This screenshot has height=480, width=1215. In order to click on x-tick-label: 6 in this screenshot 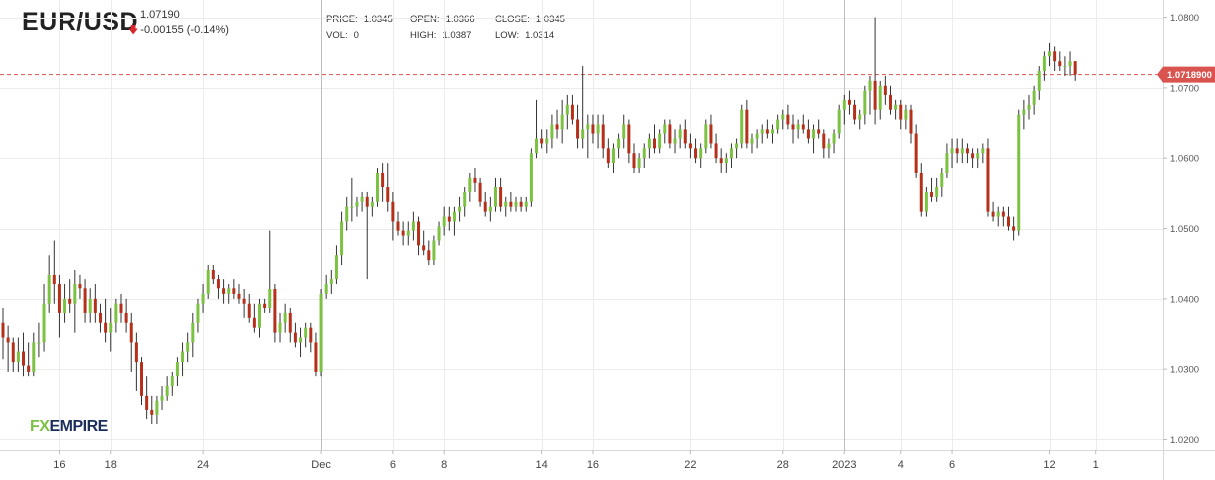, I will do `click(952, 465)`.